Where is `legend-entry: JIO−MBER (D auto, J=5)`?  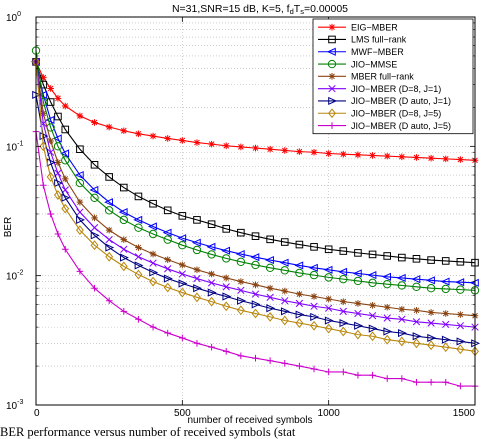 legend-entry: JIO−MBER (D auto, J=5) is located at coordinates (384, 126).